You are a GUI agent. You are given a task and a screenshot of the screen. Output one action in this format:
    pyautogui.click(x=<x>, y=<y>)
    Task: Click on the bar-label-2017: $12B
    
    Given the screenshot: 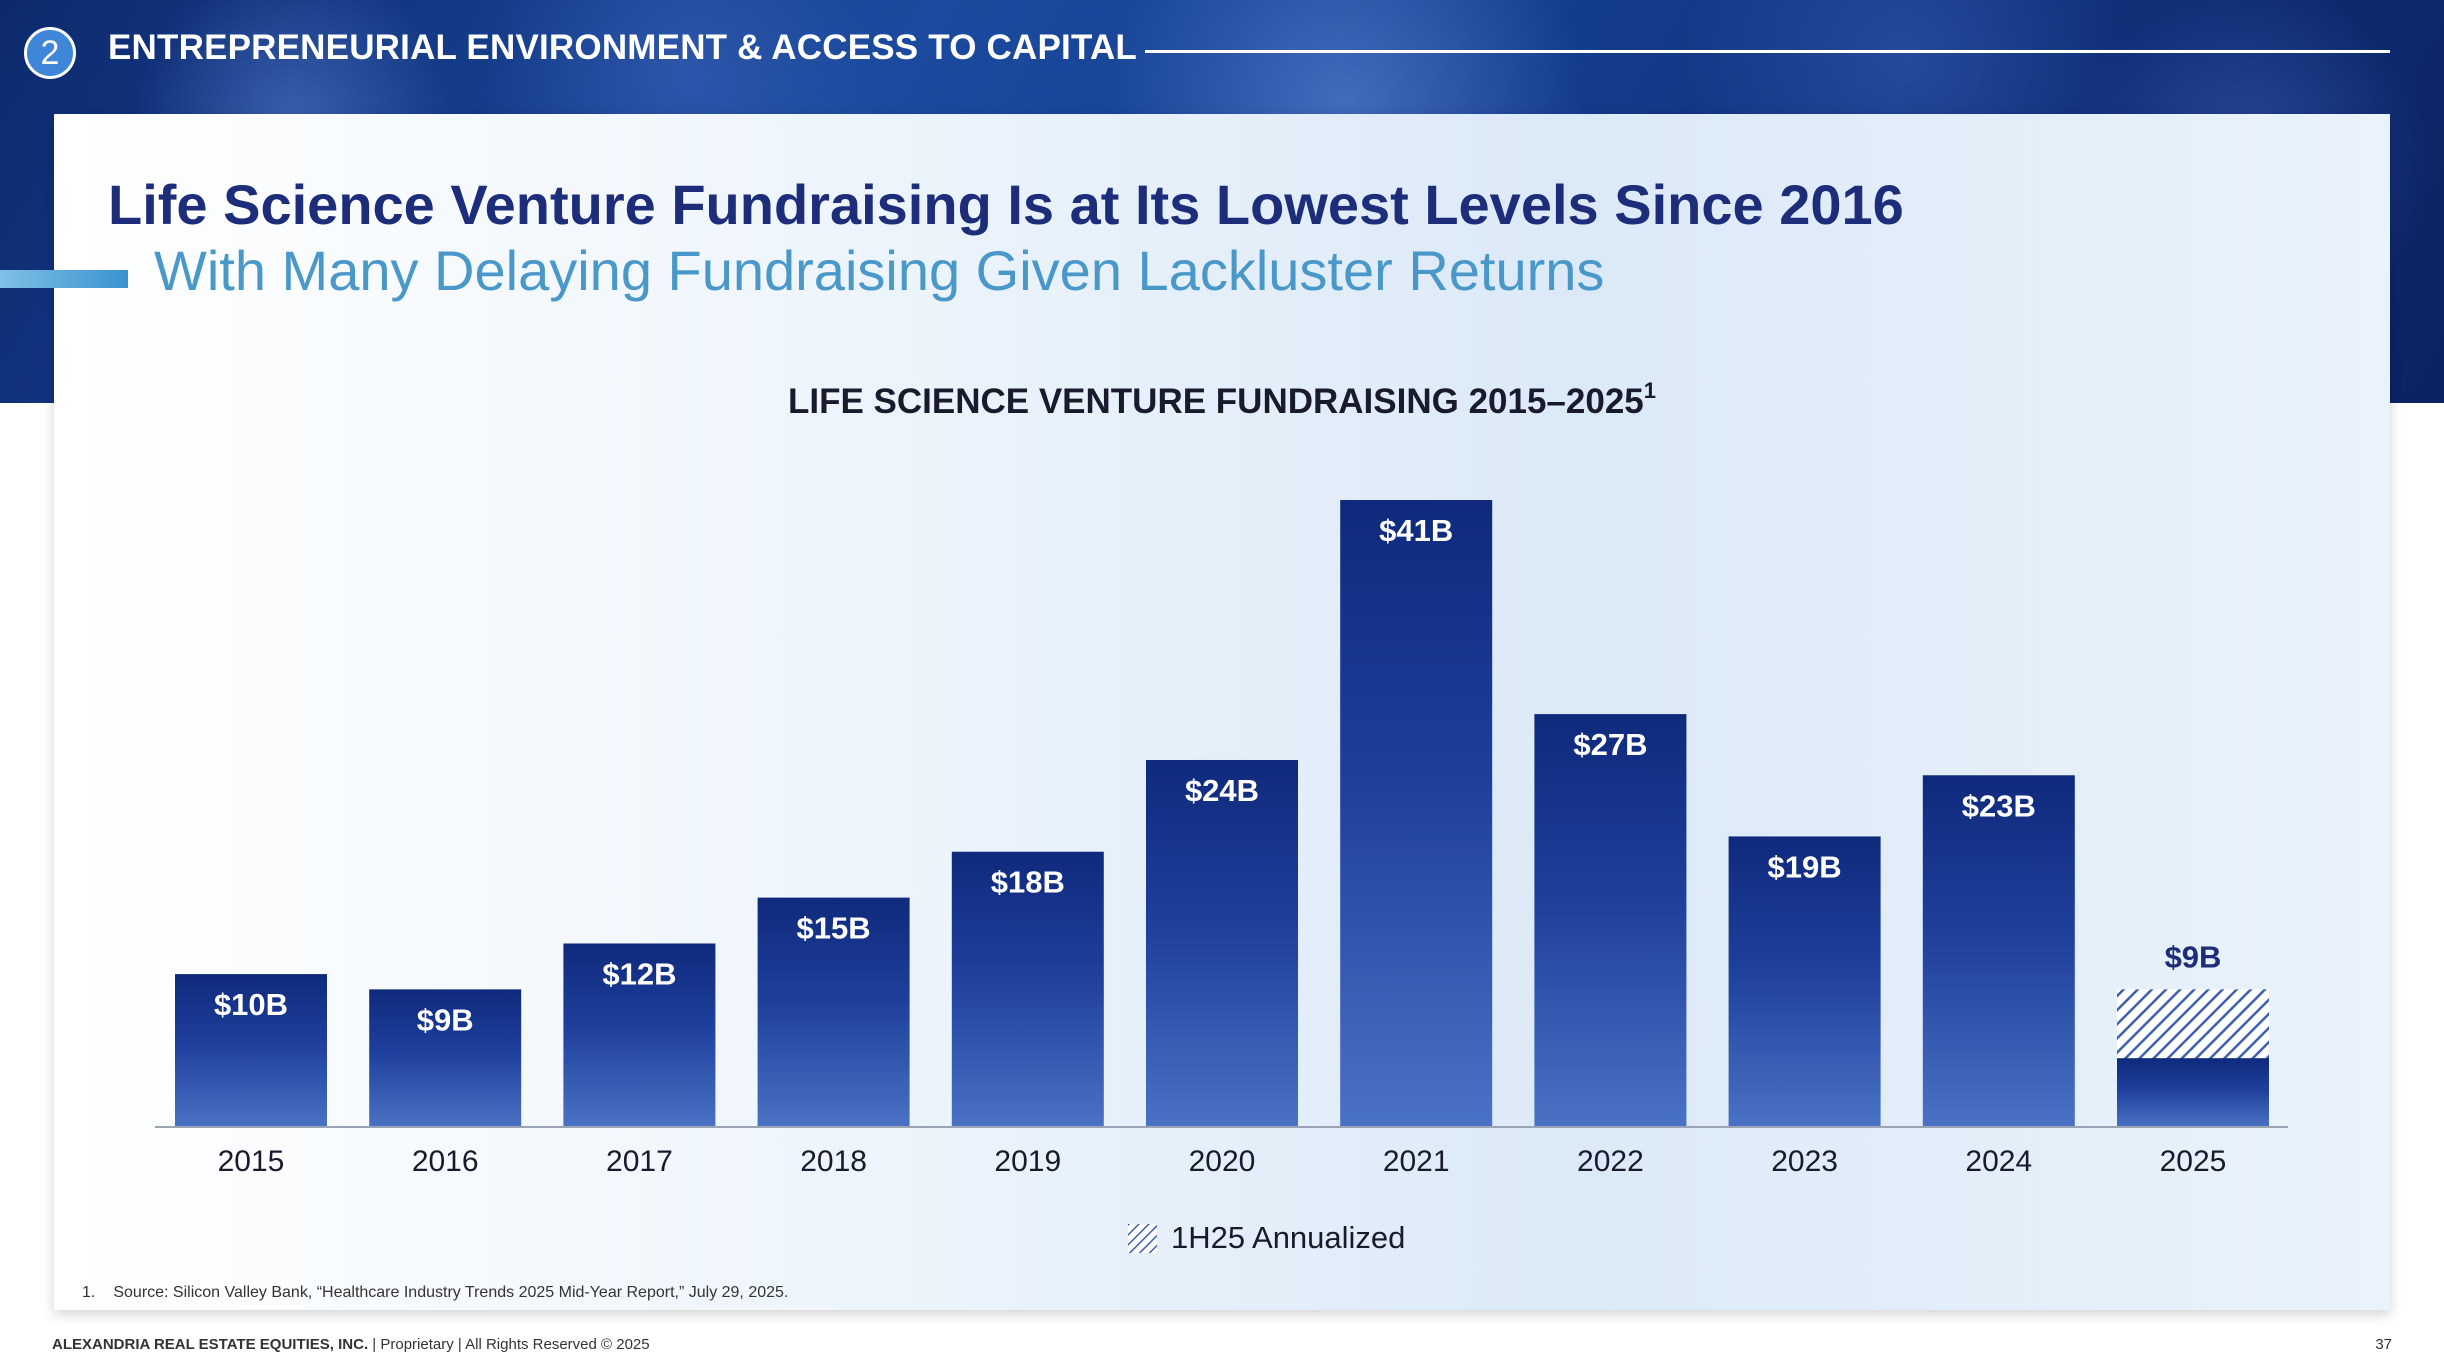 What is the action you would take?
    pyautogui.click(x=639, y=973)
    